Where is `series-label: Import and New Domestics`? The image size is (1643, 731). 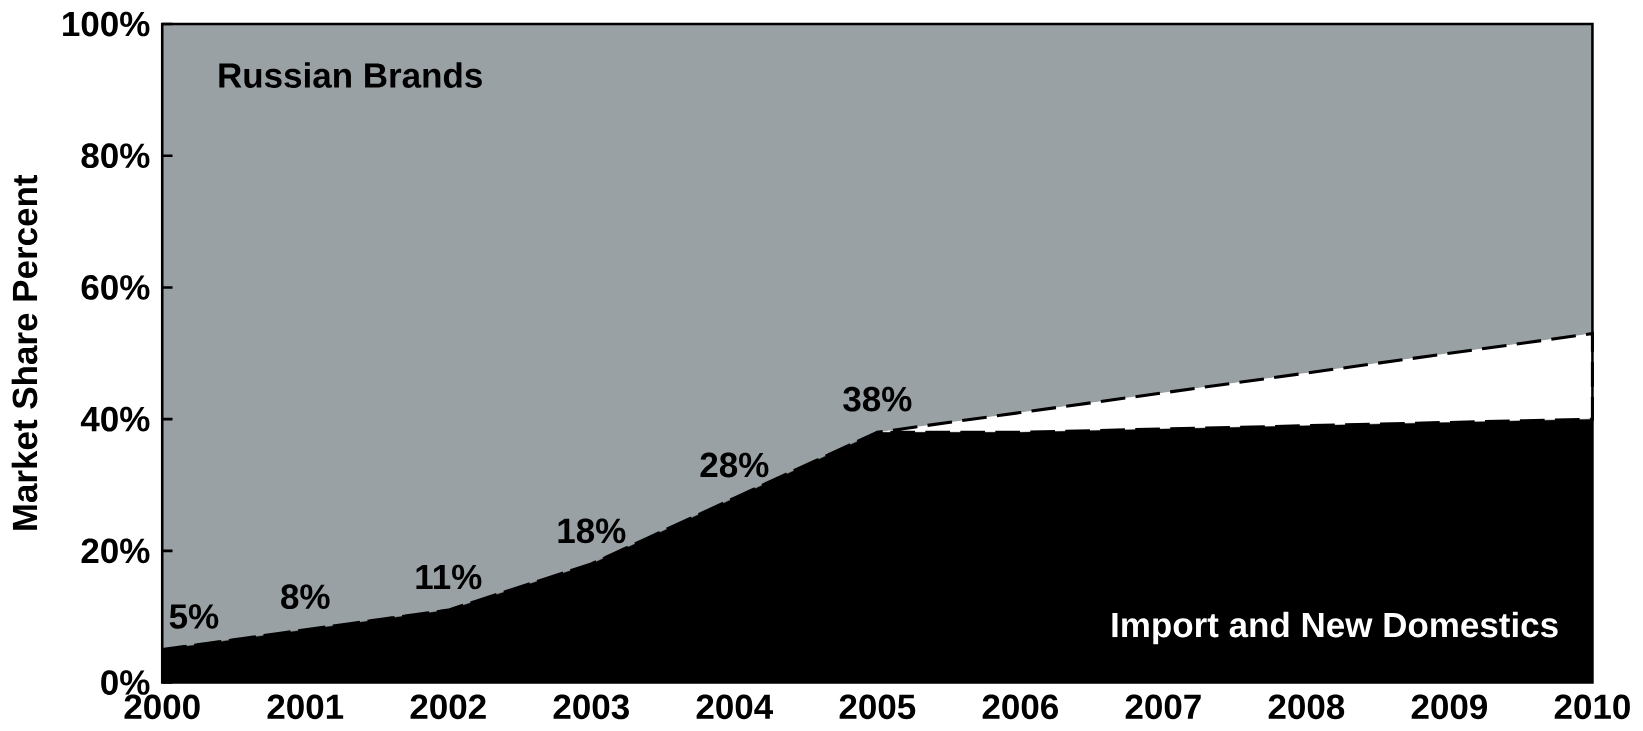
series-label: Import and New Domestics is located at coordinates (1335, 628).